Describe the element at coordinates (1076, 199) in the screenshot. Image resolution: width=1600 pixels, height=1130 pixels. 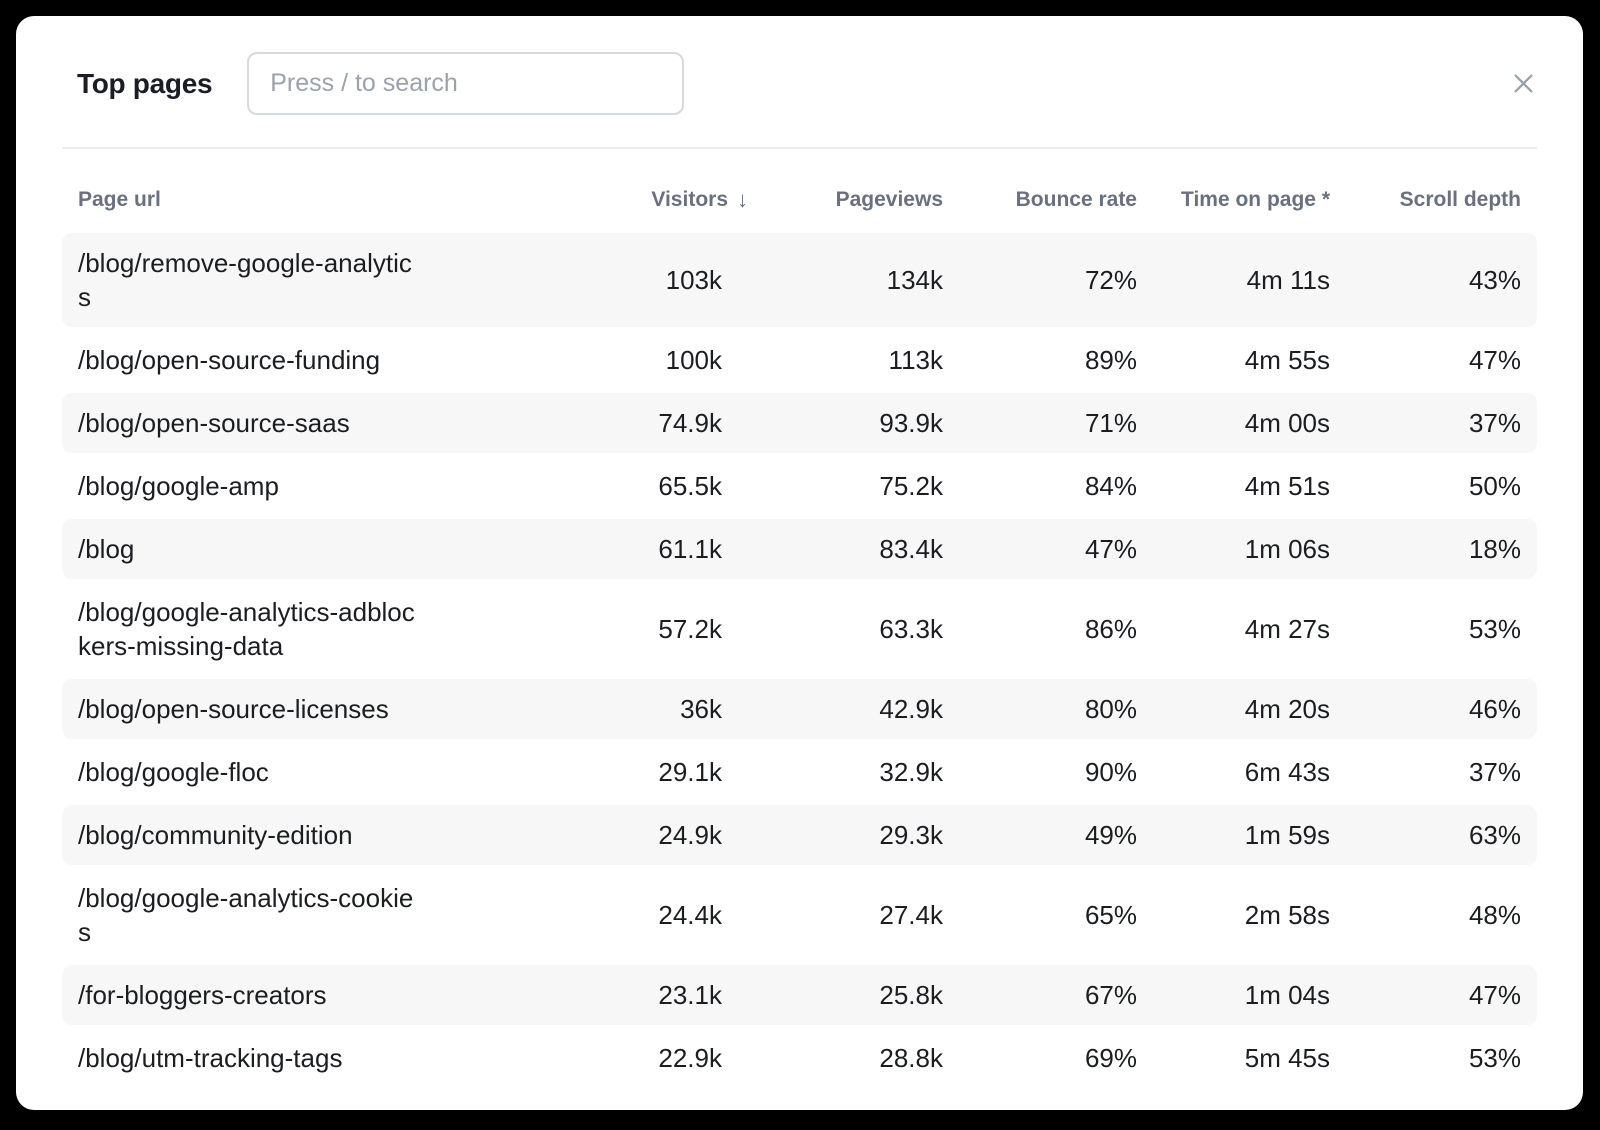
I see `column-header-bounce-rate: Bounce rate` at that location.